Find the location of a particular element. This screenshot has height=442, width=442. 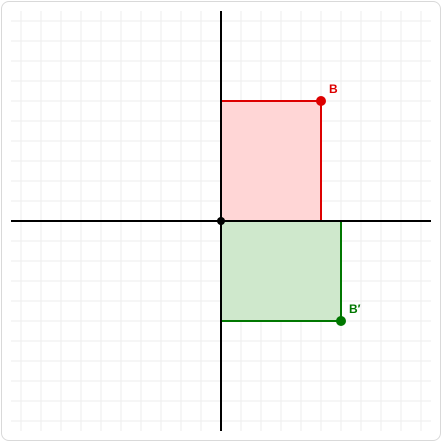

image-vertex-label: B′ is located at coordinates (355, 309).